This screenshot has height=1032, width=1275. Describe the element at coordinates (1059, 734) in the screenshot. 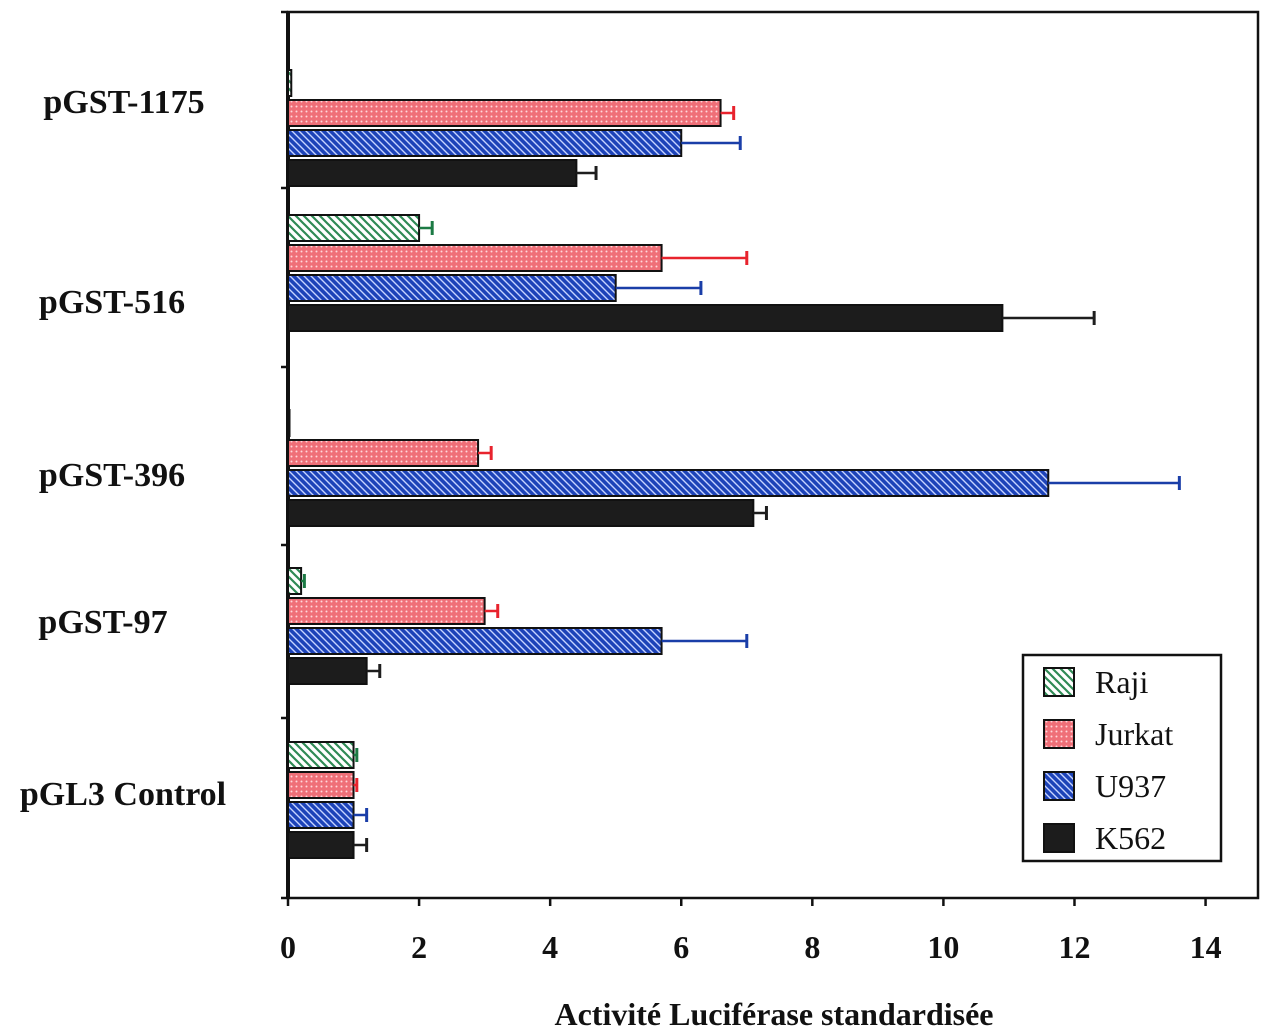

I see `legend-swatch-jurkat` at that location.